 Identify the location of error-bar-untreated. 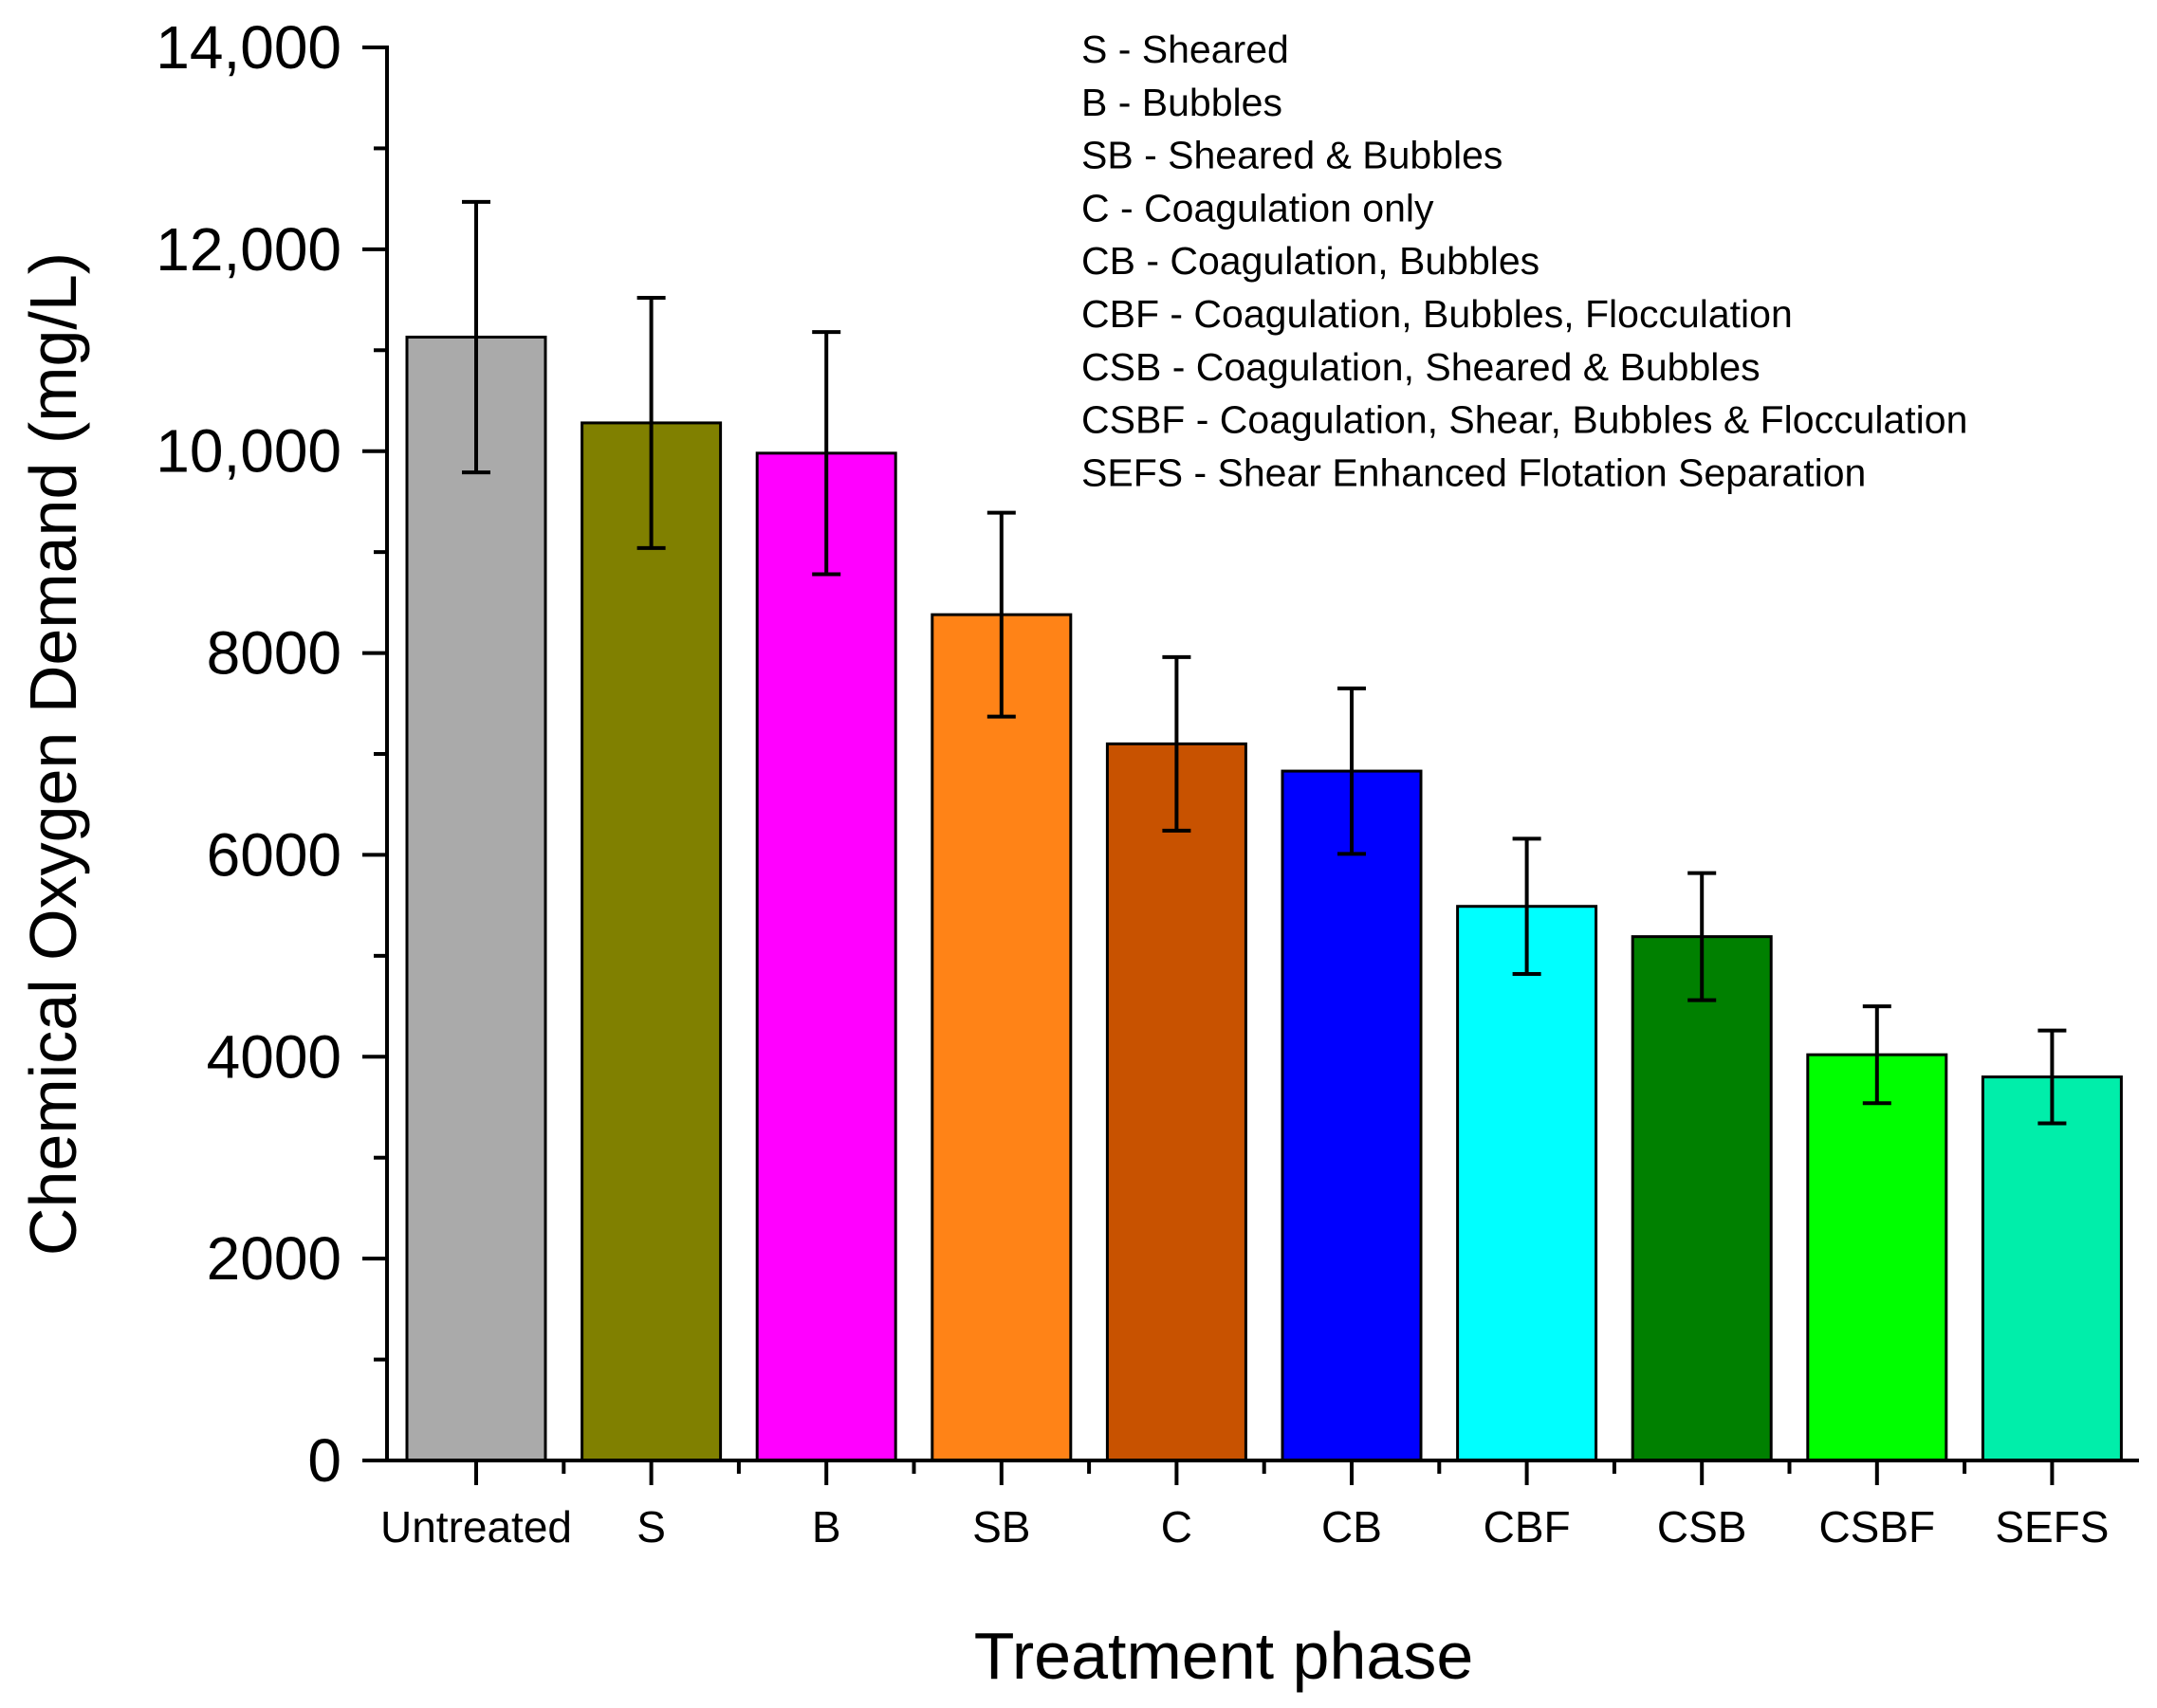
(476, 337).